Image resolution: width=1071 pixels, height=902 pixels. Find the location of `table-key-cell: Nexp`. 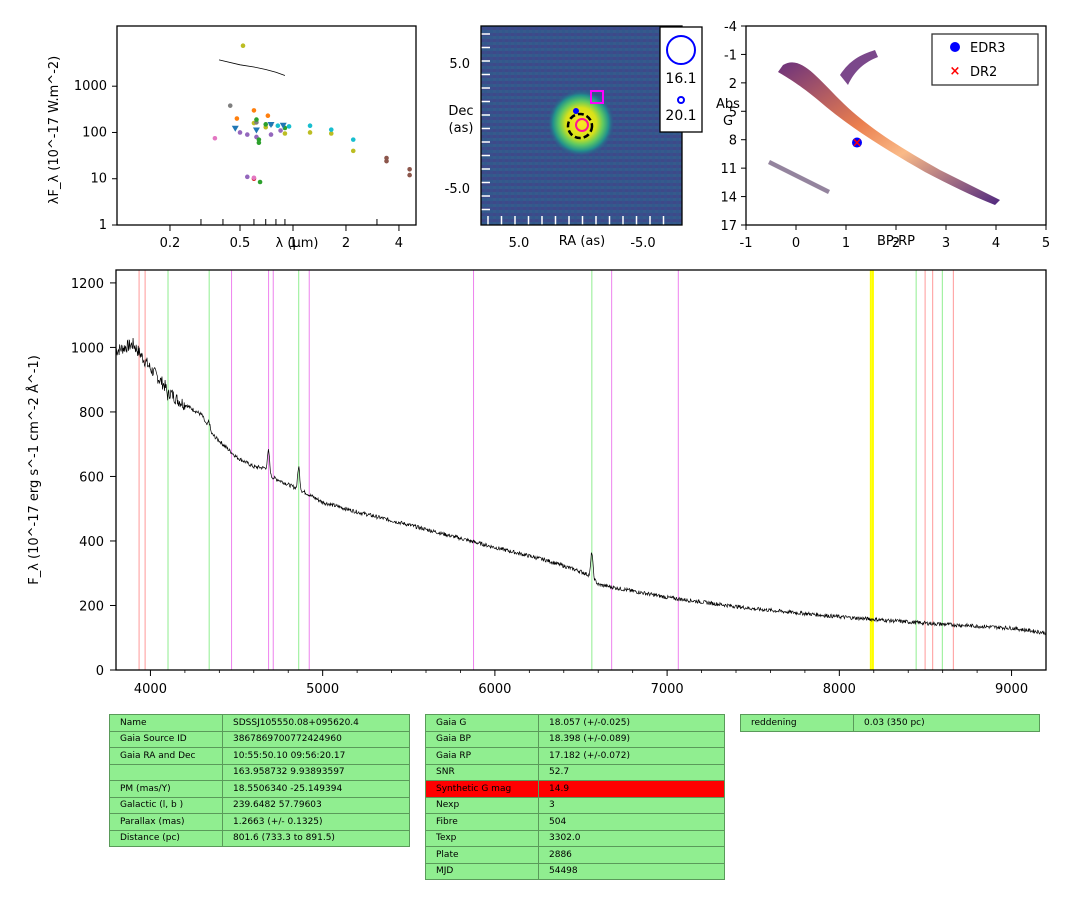

table-key-cell: Nexp is located at coordinates (482, 805).